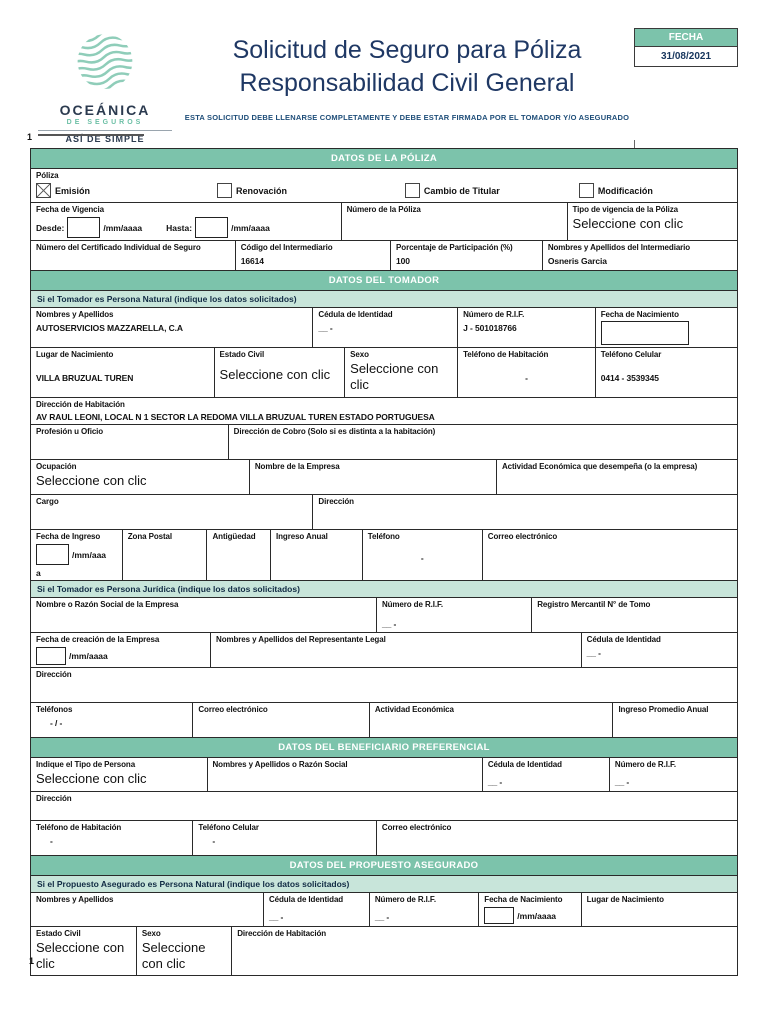  I want to click on field-cargo: Cargo, so click(172, 512).